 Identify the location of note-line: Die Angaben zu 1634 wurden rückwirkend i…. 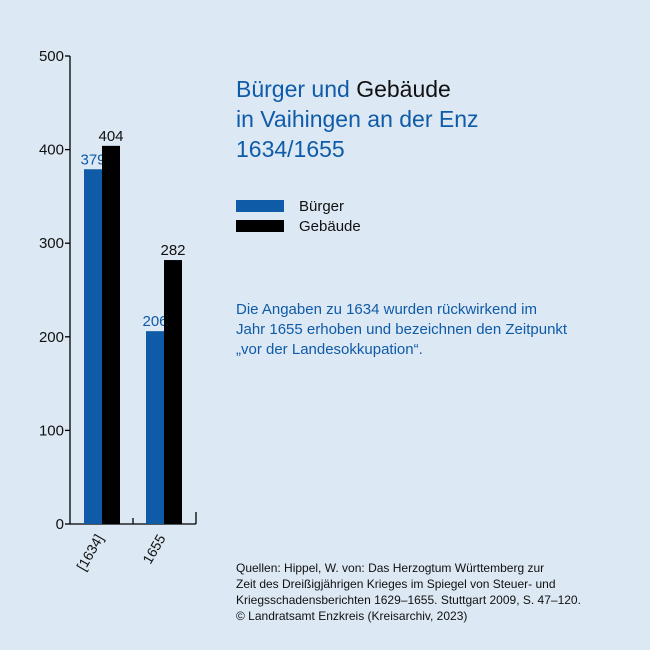
(387, 309).